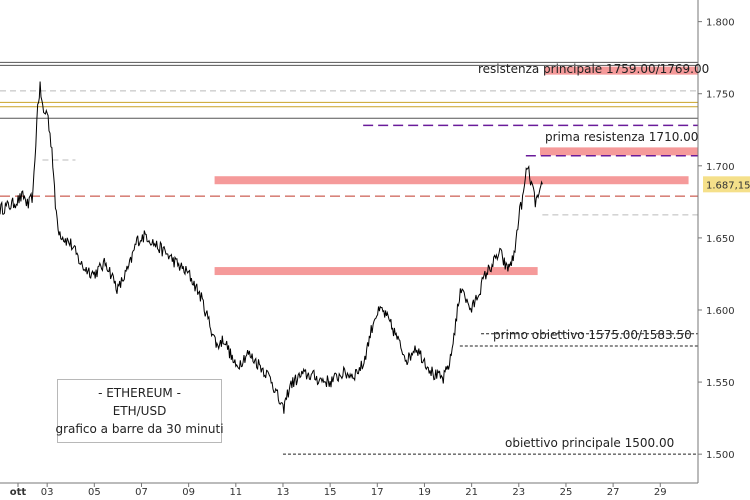 This screenshot has width=750, height=500. Describe the element at coordinates (377, 492) in the screenshot. I see `x-tick-label: 17` at that location.